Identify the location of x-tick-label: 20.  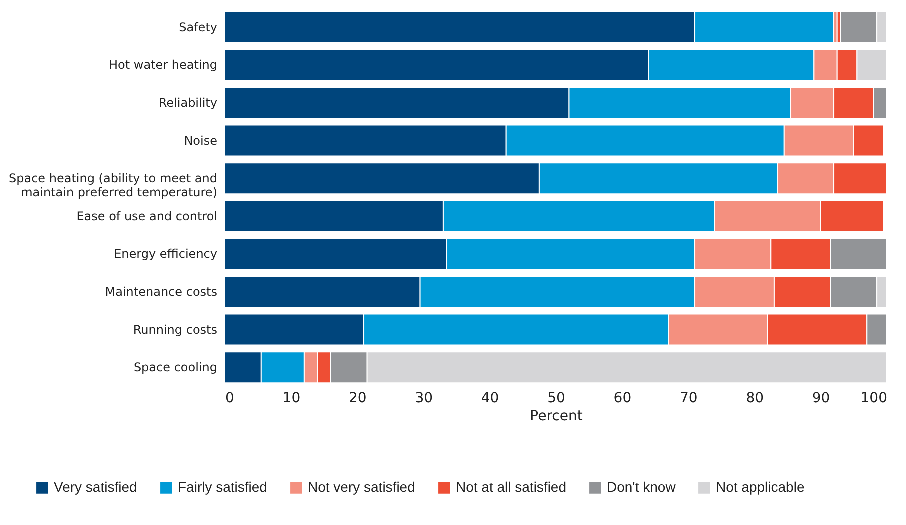
(357, 398).